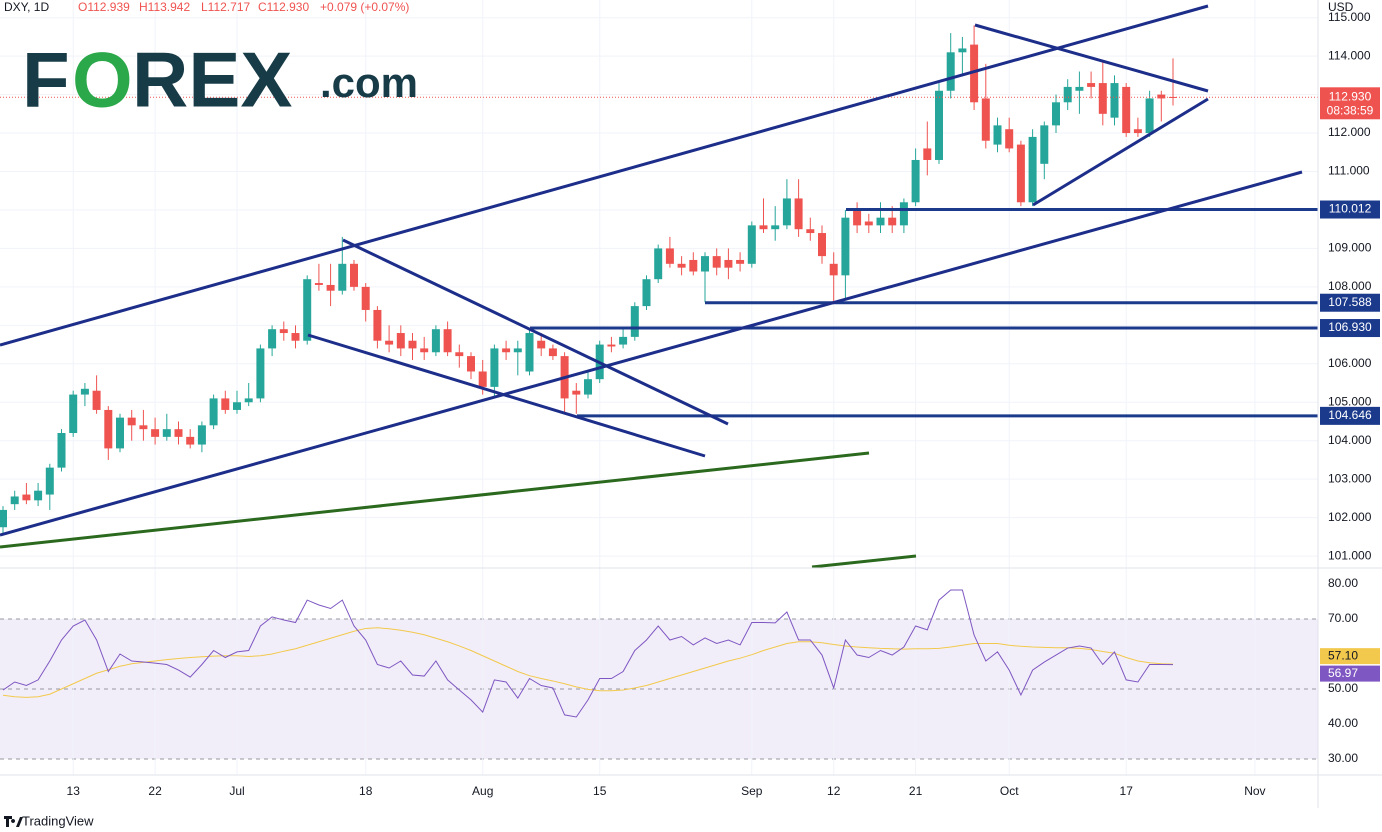  What do you see at coordinates (13, 821) in the screenshot?
I see `footer-icon` at bounding box center [13, 821].